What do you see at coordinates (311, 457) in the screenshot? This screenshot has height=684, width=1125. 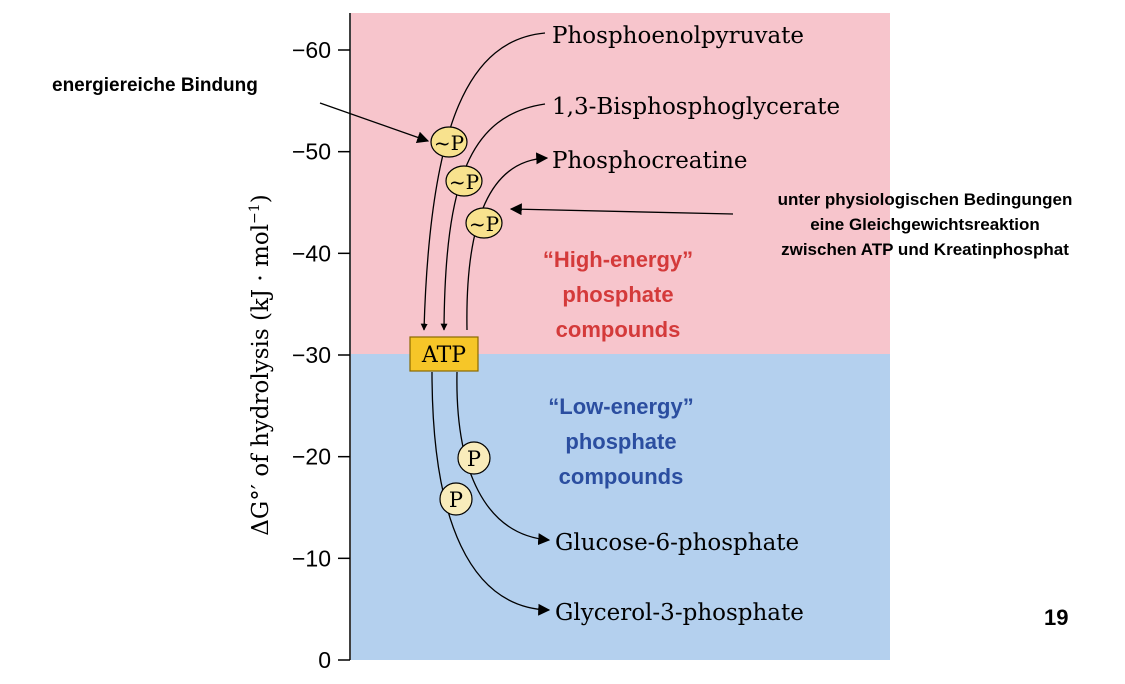 I see `y-tick-label: −20` at bounding box center [311, 457].